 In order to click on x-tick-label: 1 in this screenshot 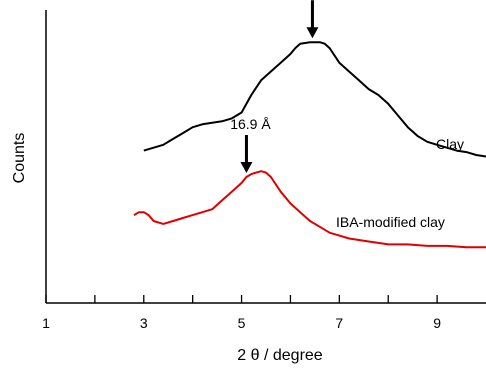, I will do `click(46, 323)`.